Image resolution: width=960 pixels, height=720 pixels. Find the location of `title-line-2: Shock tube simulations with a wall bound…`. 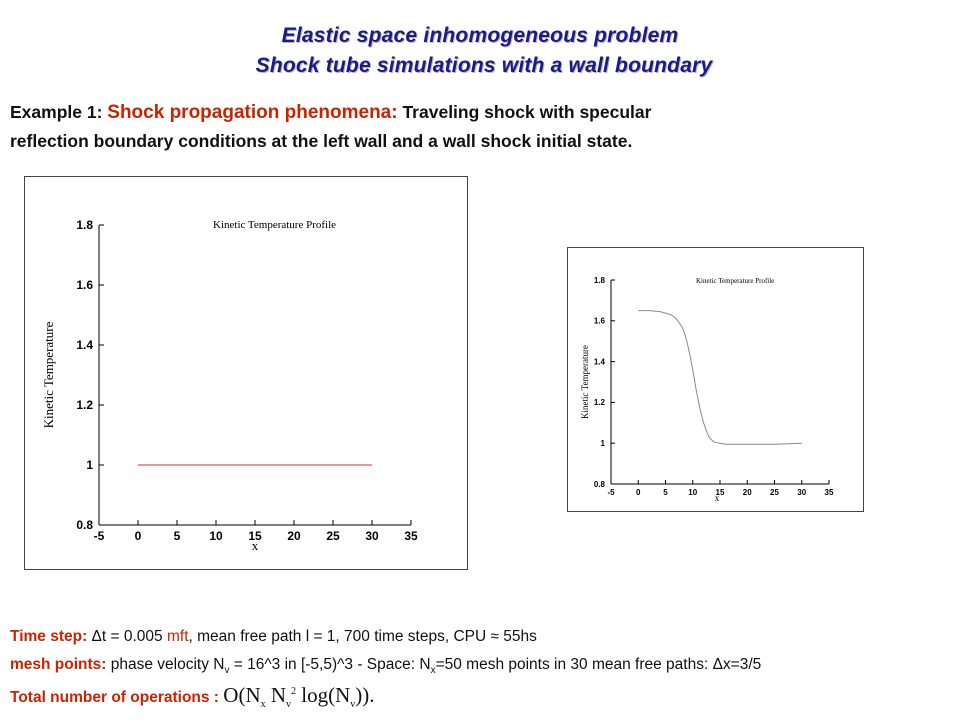

title-line-2: Shock tube simulations with a wall bound… is located at coordinates (484, 65).